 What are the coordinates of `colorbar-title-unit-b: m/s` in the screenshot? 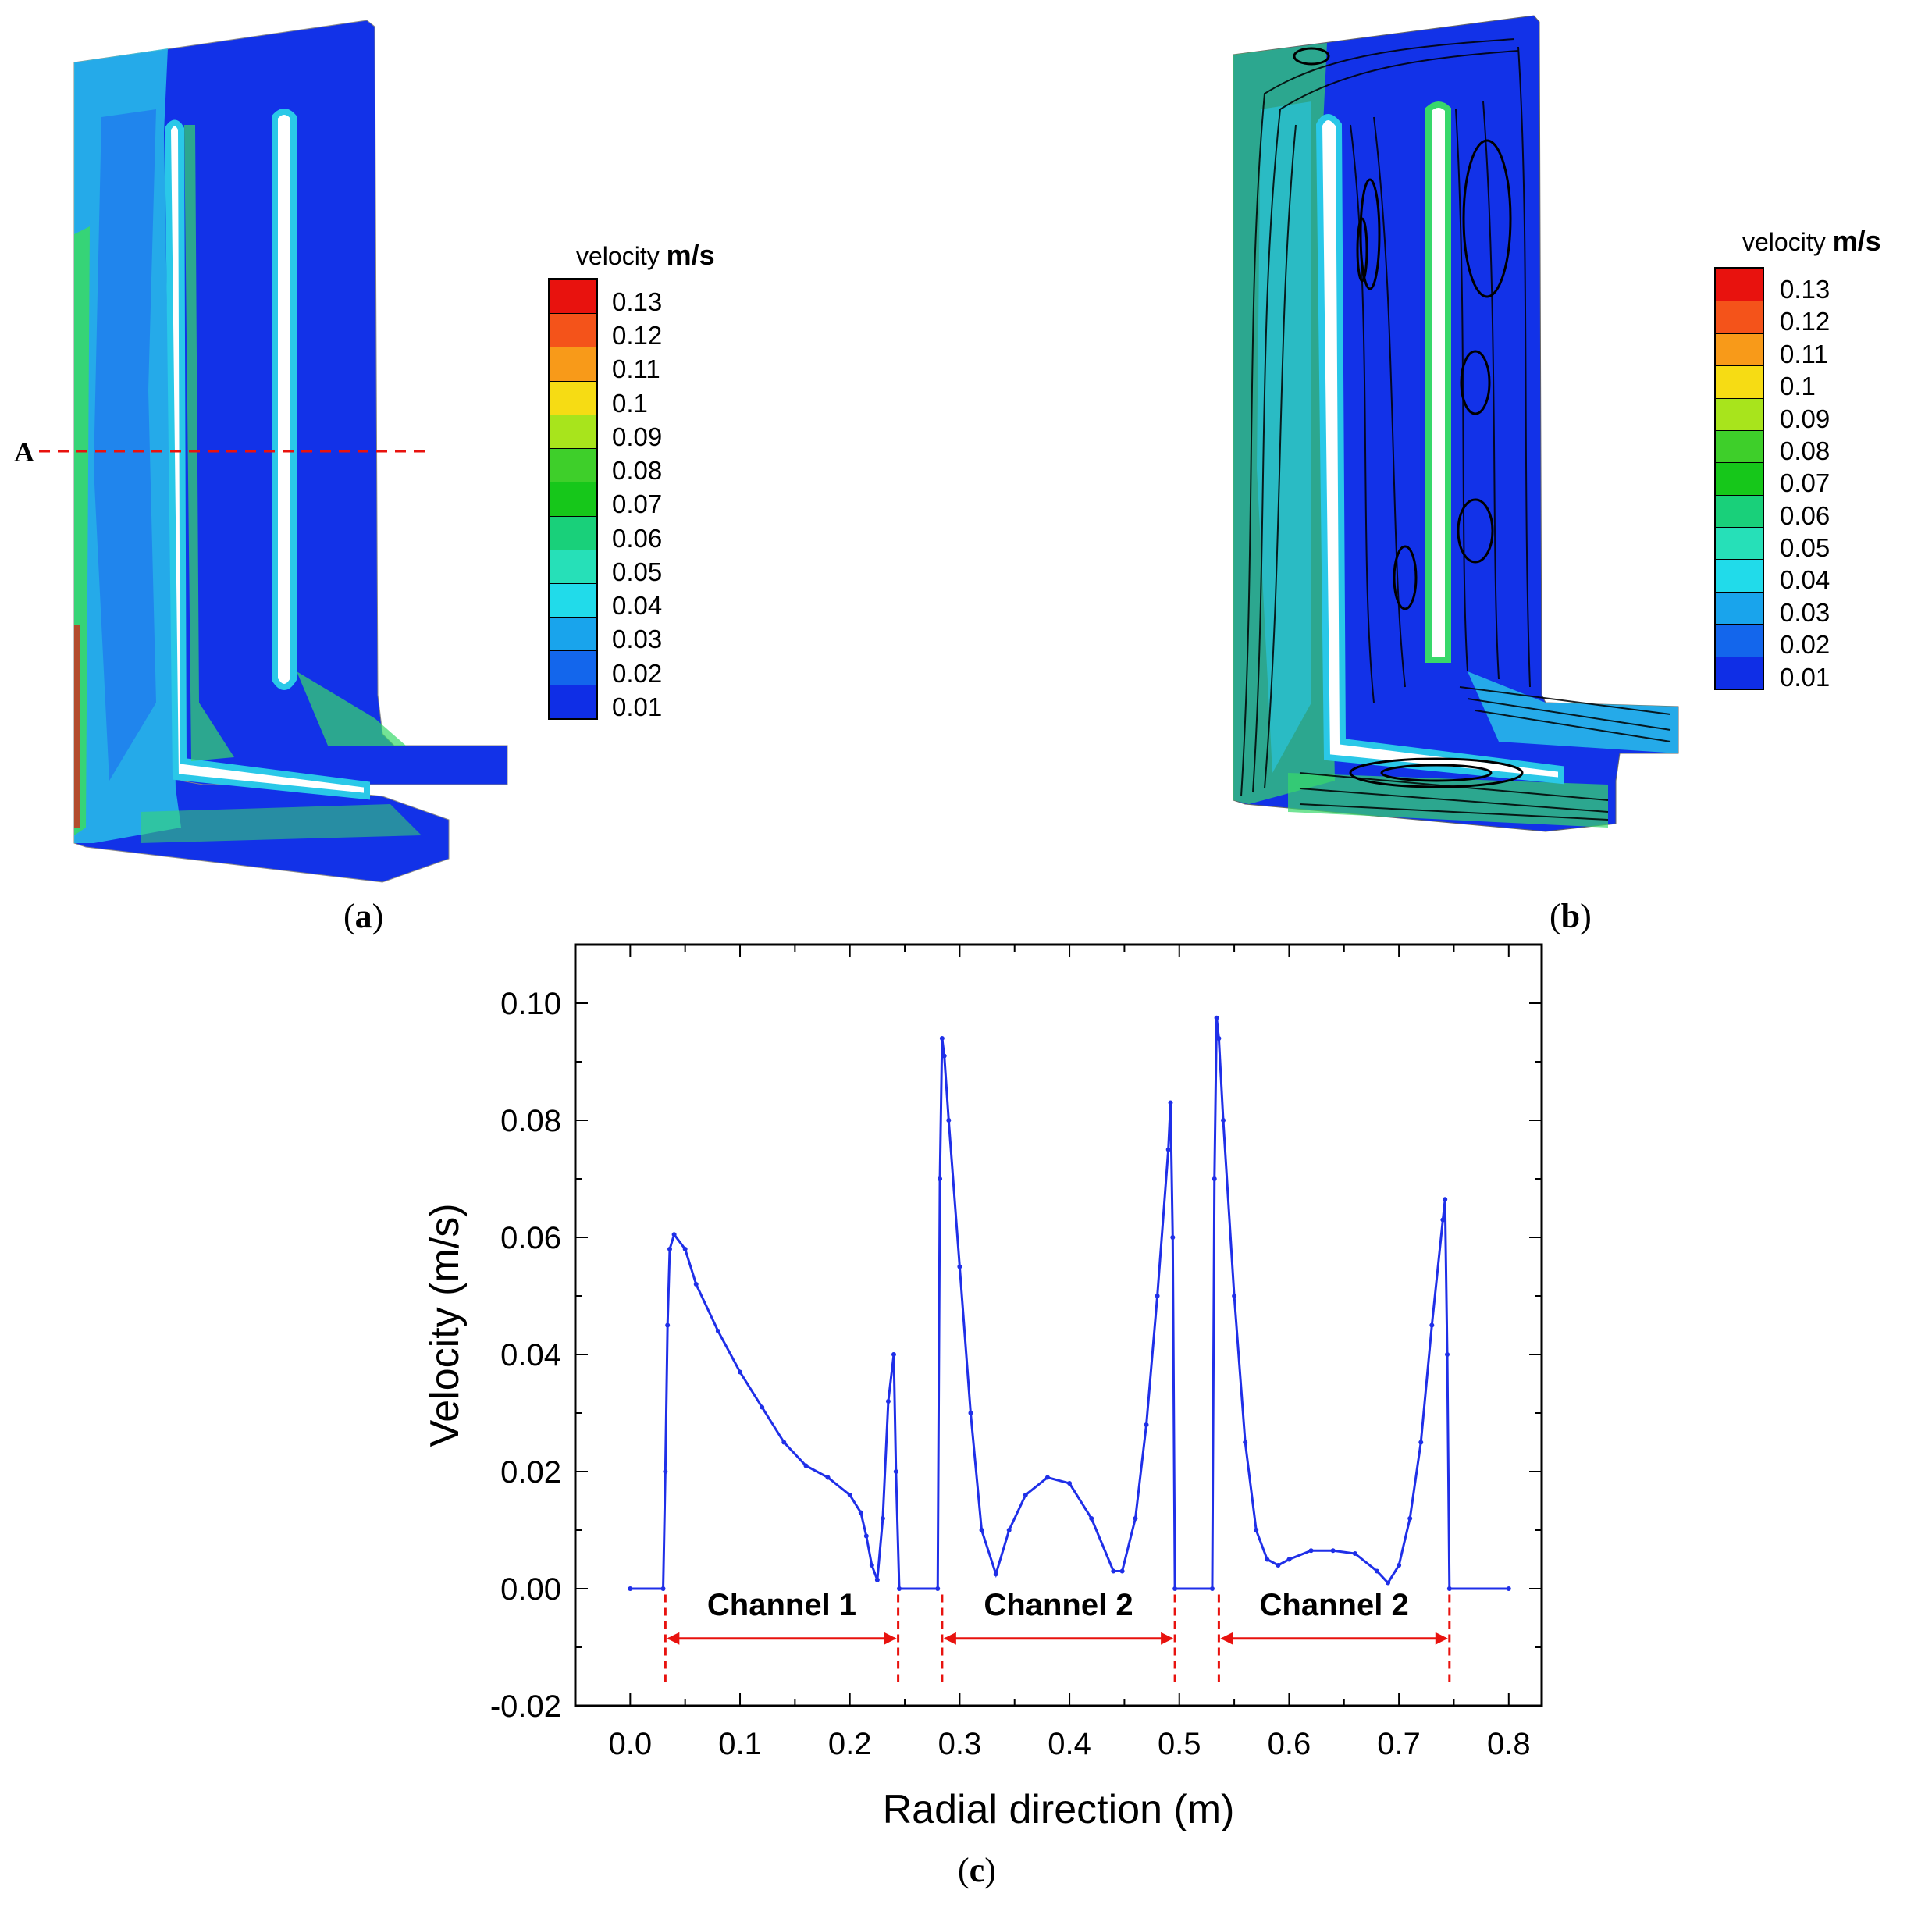 It's located at (1857, 241).